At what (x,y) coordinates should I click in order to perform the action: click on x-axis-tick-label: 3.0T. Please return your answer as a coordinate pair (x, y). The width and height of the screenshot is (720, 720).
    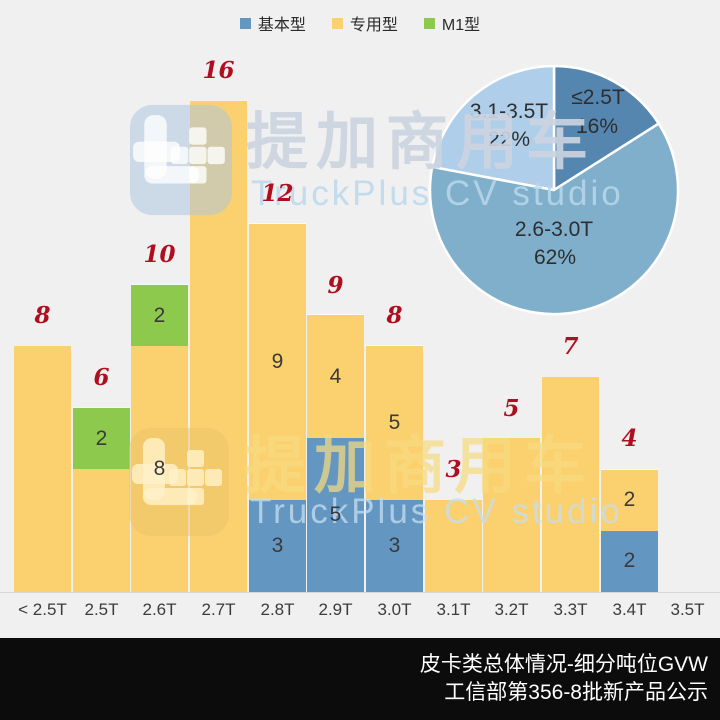
    Looking at the image, I should click on (394, 609).